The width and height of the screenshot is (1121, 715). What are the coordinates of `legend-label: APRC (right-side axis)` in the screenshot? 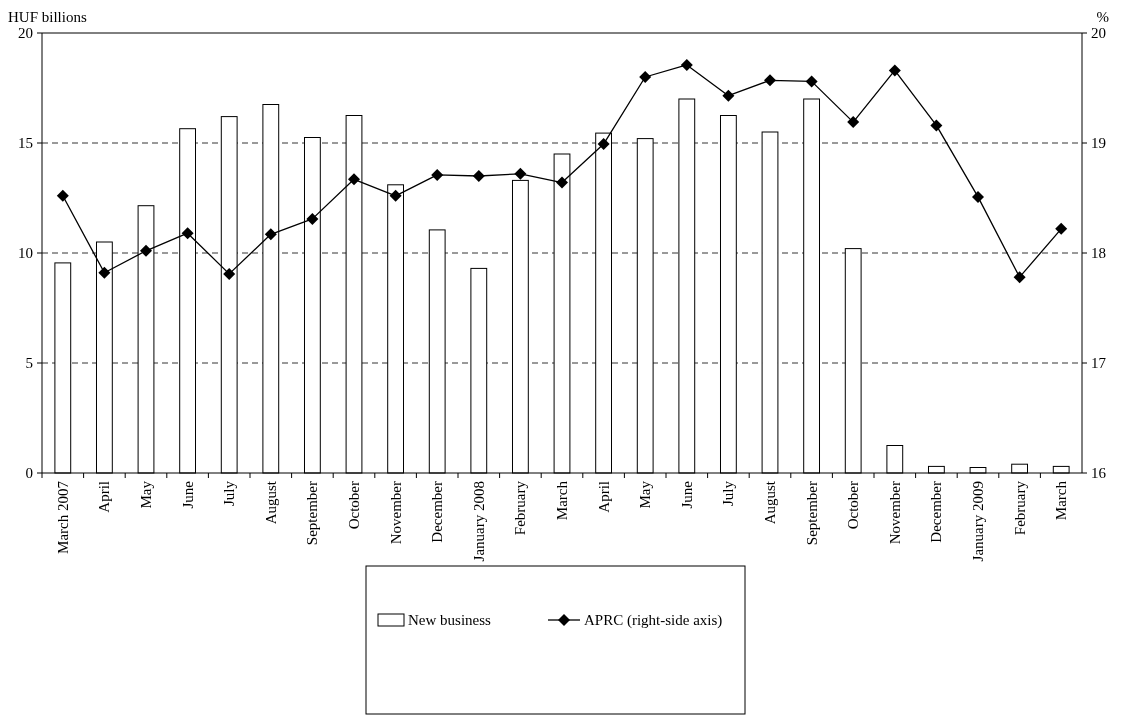 It's located at (653, 621).